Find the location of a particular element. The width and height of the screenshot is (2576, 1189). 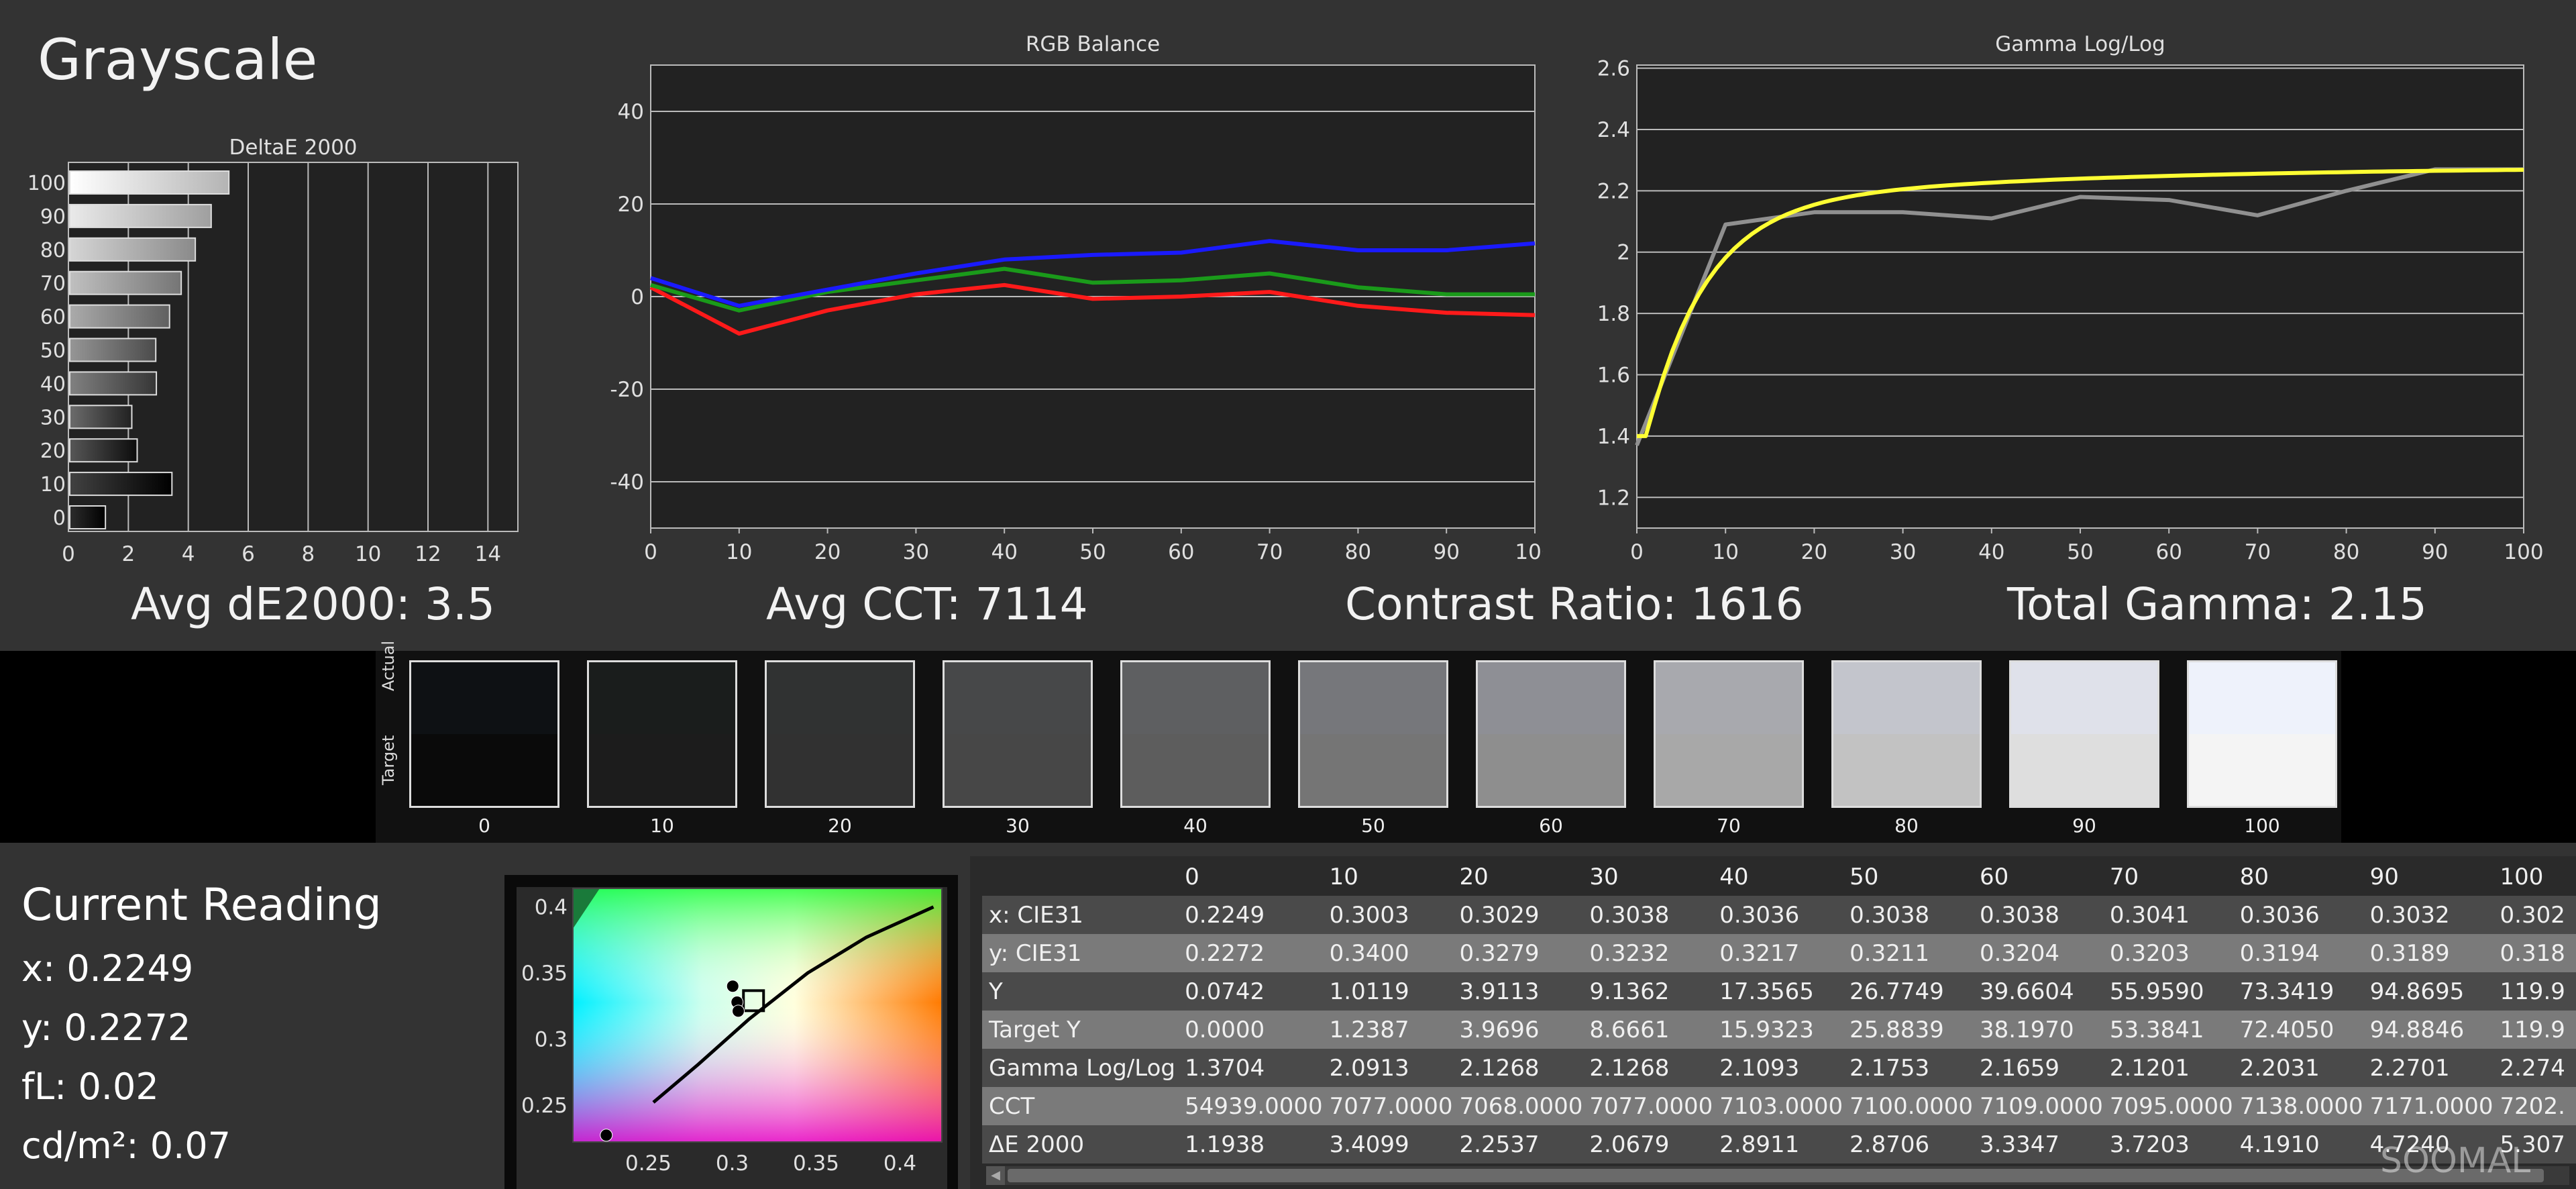

cie-y-tick: 0.4 is located at coordinates (551, 908).